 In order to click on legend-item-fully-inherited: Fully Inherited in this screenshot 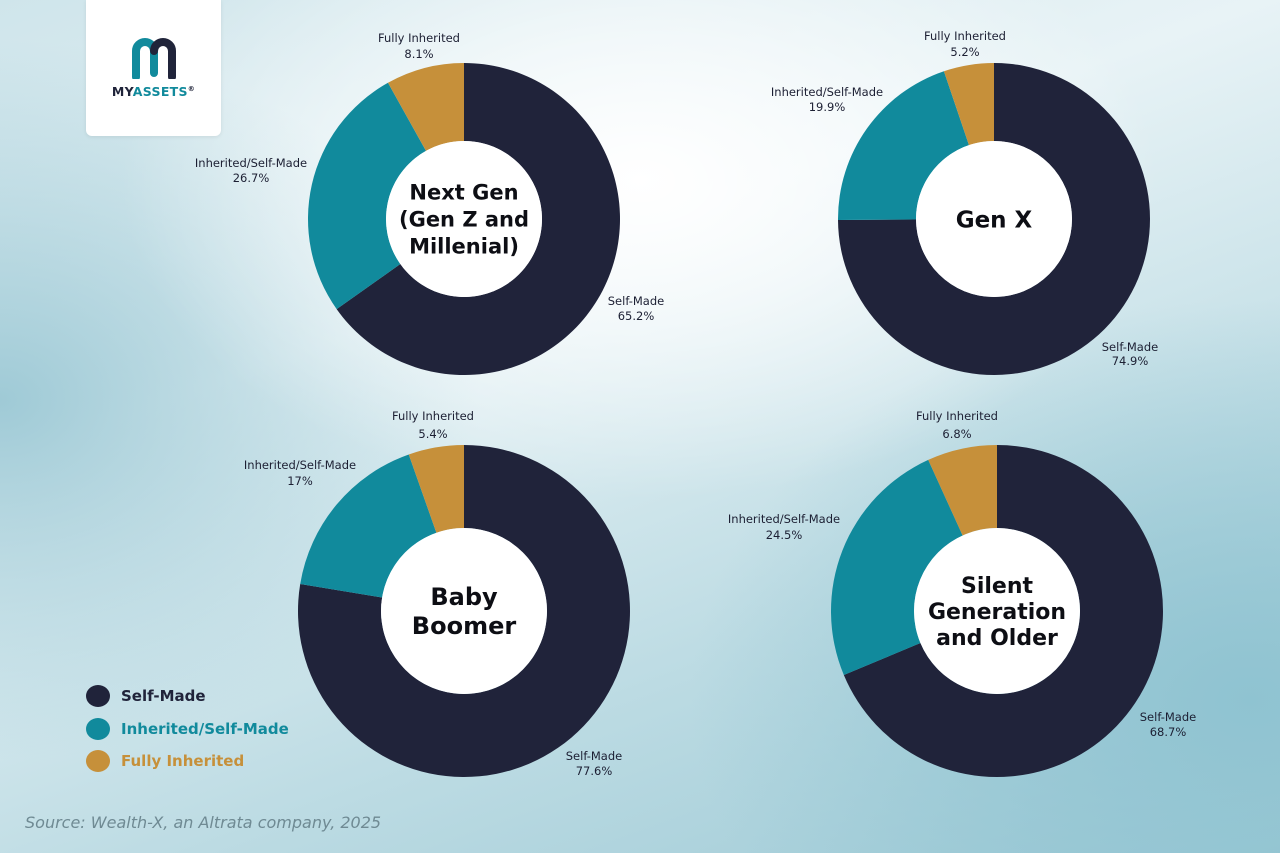, I will do `click(187, 761)`.